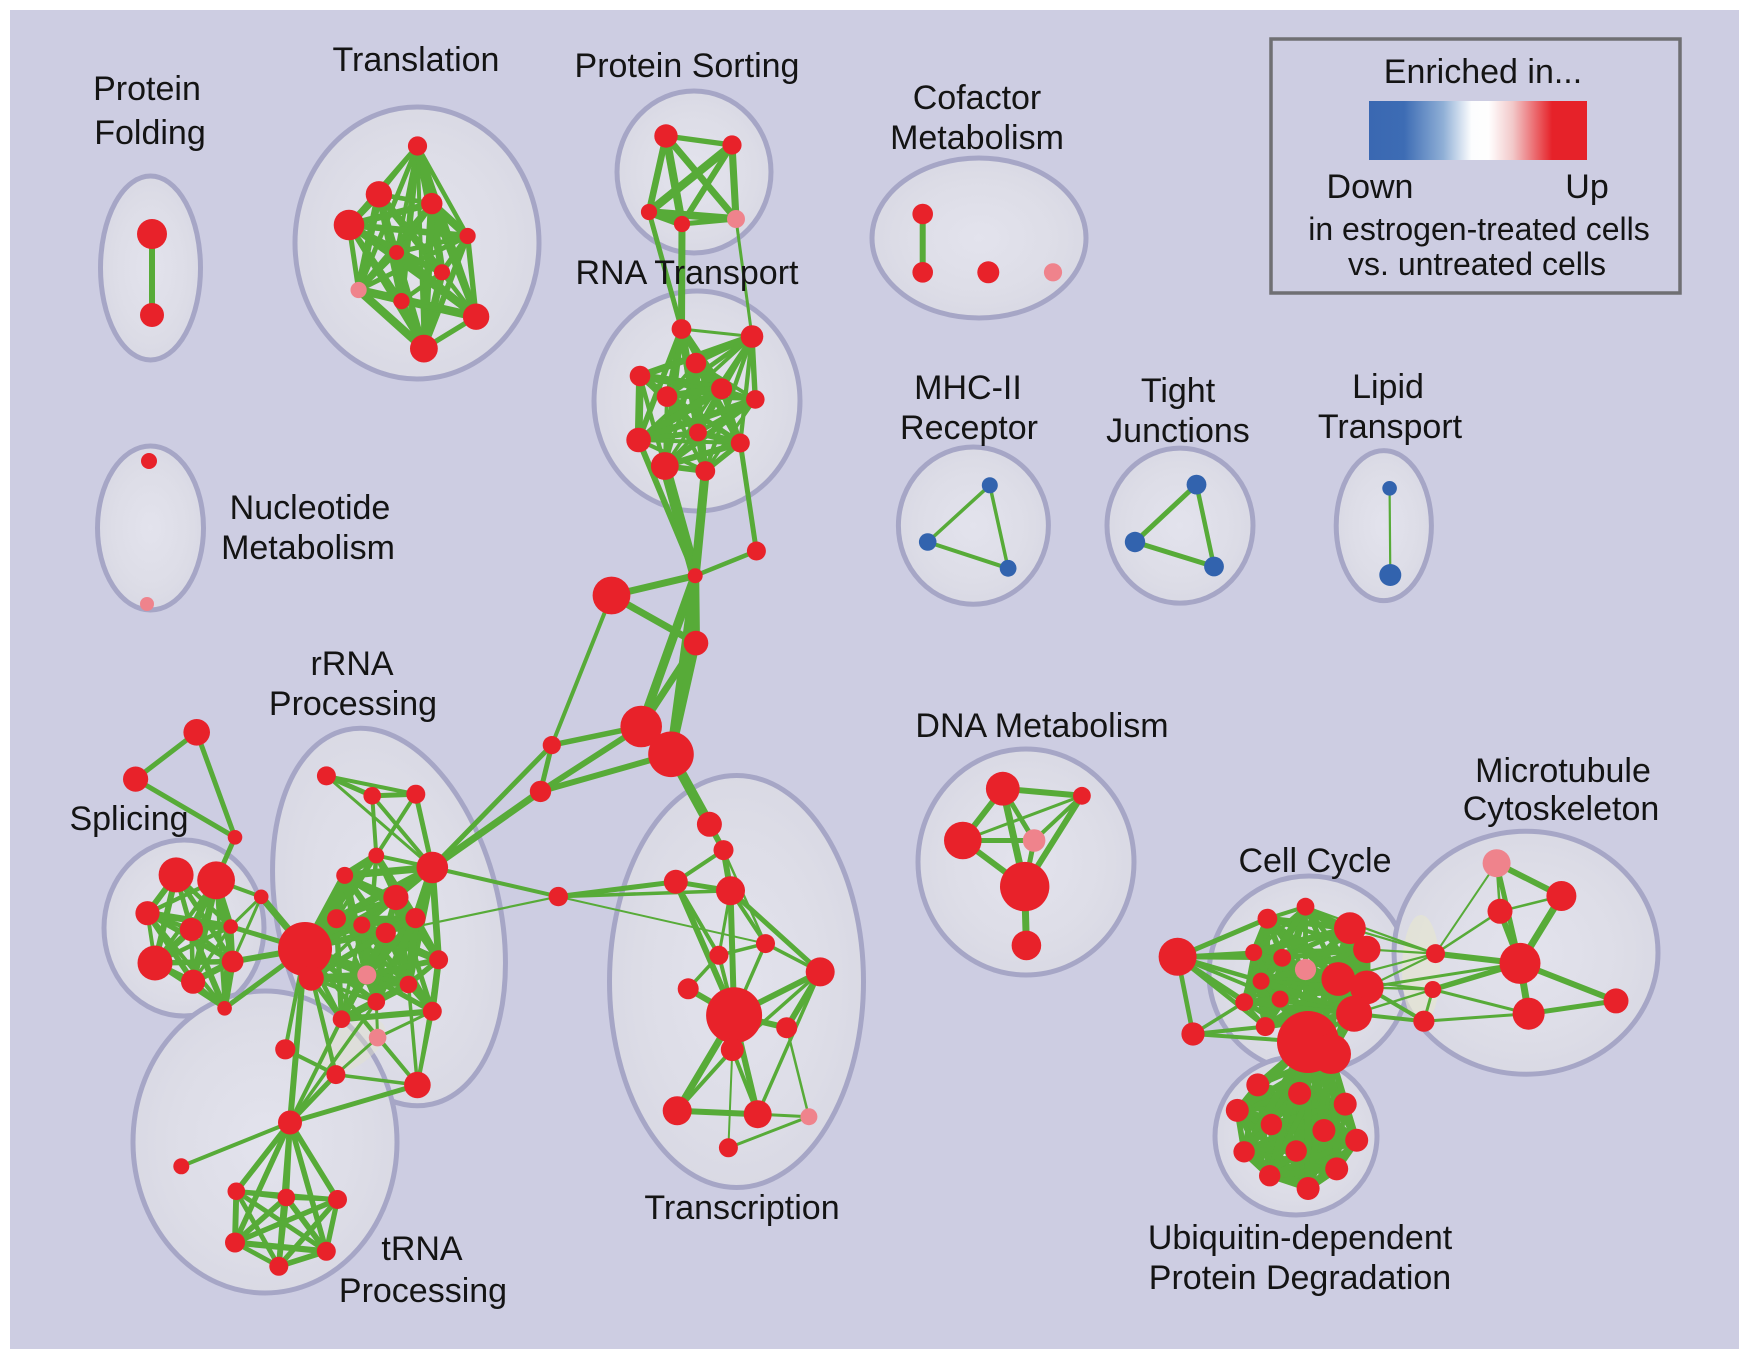 The height and width of the screenshot is (1360, 1750). Describe the element at coordinates (968, 388) in the screenshot. I see `svg-text: MHC-II` at that location.